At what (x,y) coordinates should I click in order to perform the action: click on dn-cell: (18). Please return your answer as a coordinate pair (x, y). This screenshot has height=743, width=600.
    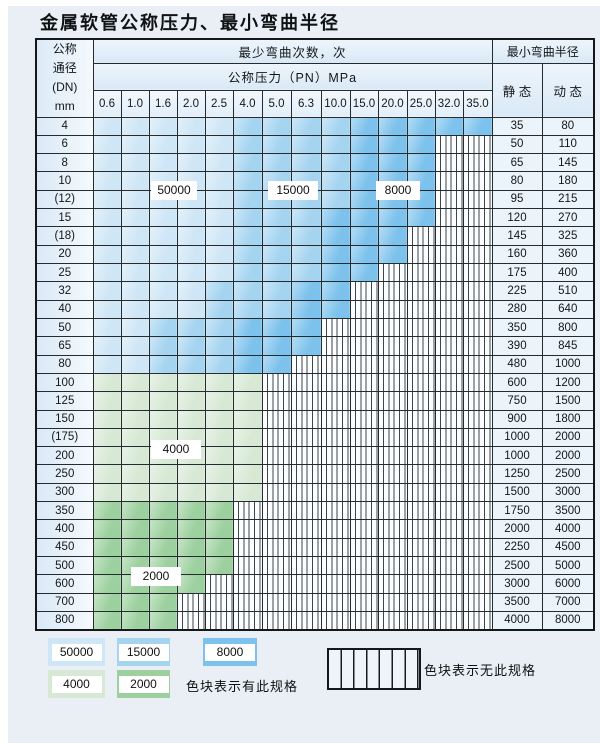
    Looking at the image, I should click on (64, 236).